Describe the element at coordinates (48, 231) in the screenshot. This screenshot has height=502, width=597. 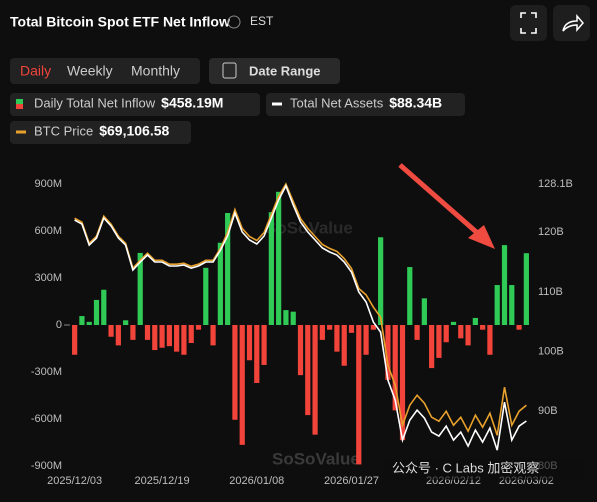
I see `y-tick-label: 600M` at that location.